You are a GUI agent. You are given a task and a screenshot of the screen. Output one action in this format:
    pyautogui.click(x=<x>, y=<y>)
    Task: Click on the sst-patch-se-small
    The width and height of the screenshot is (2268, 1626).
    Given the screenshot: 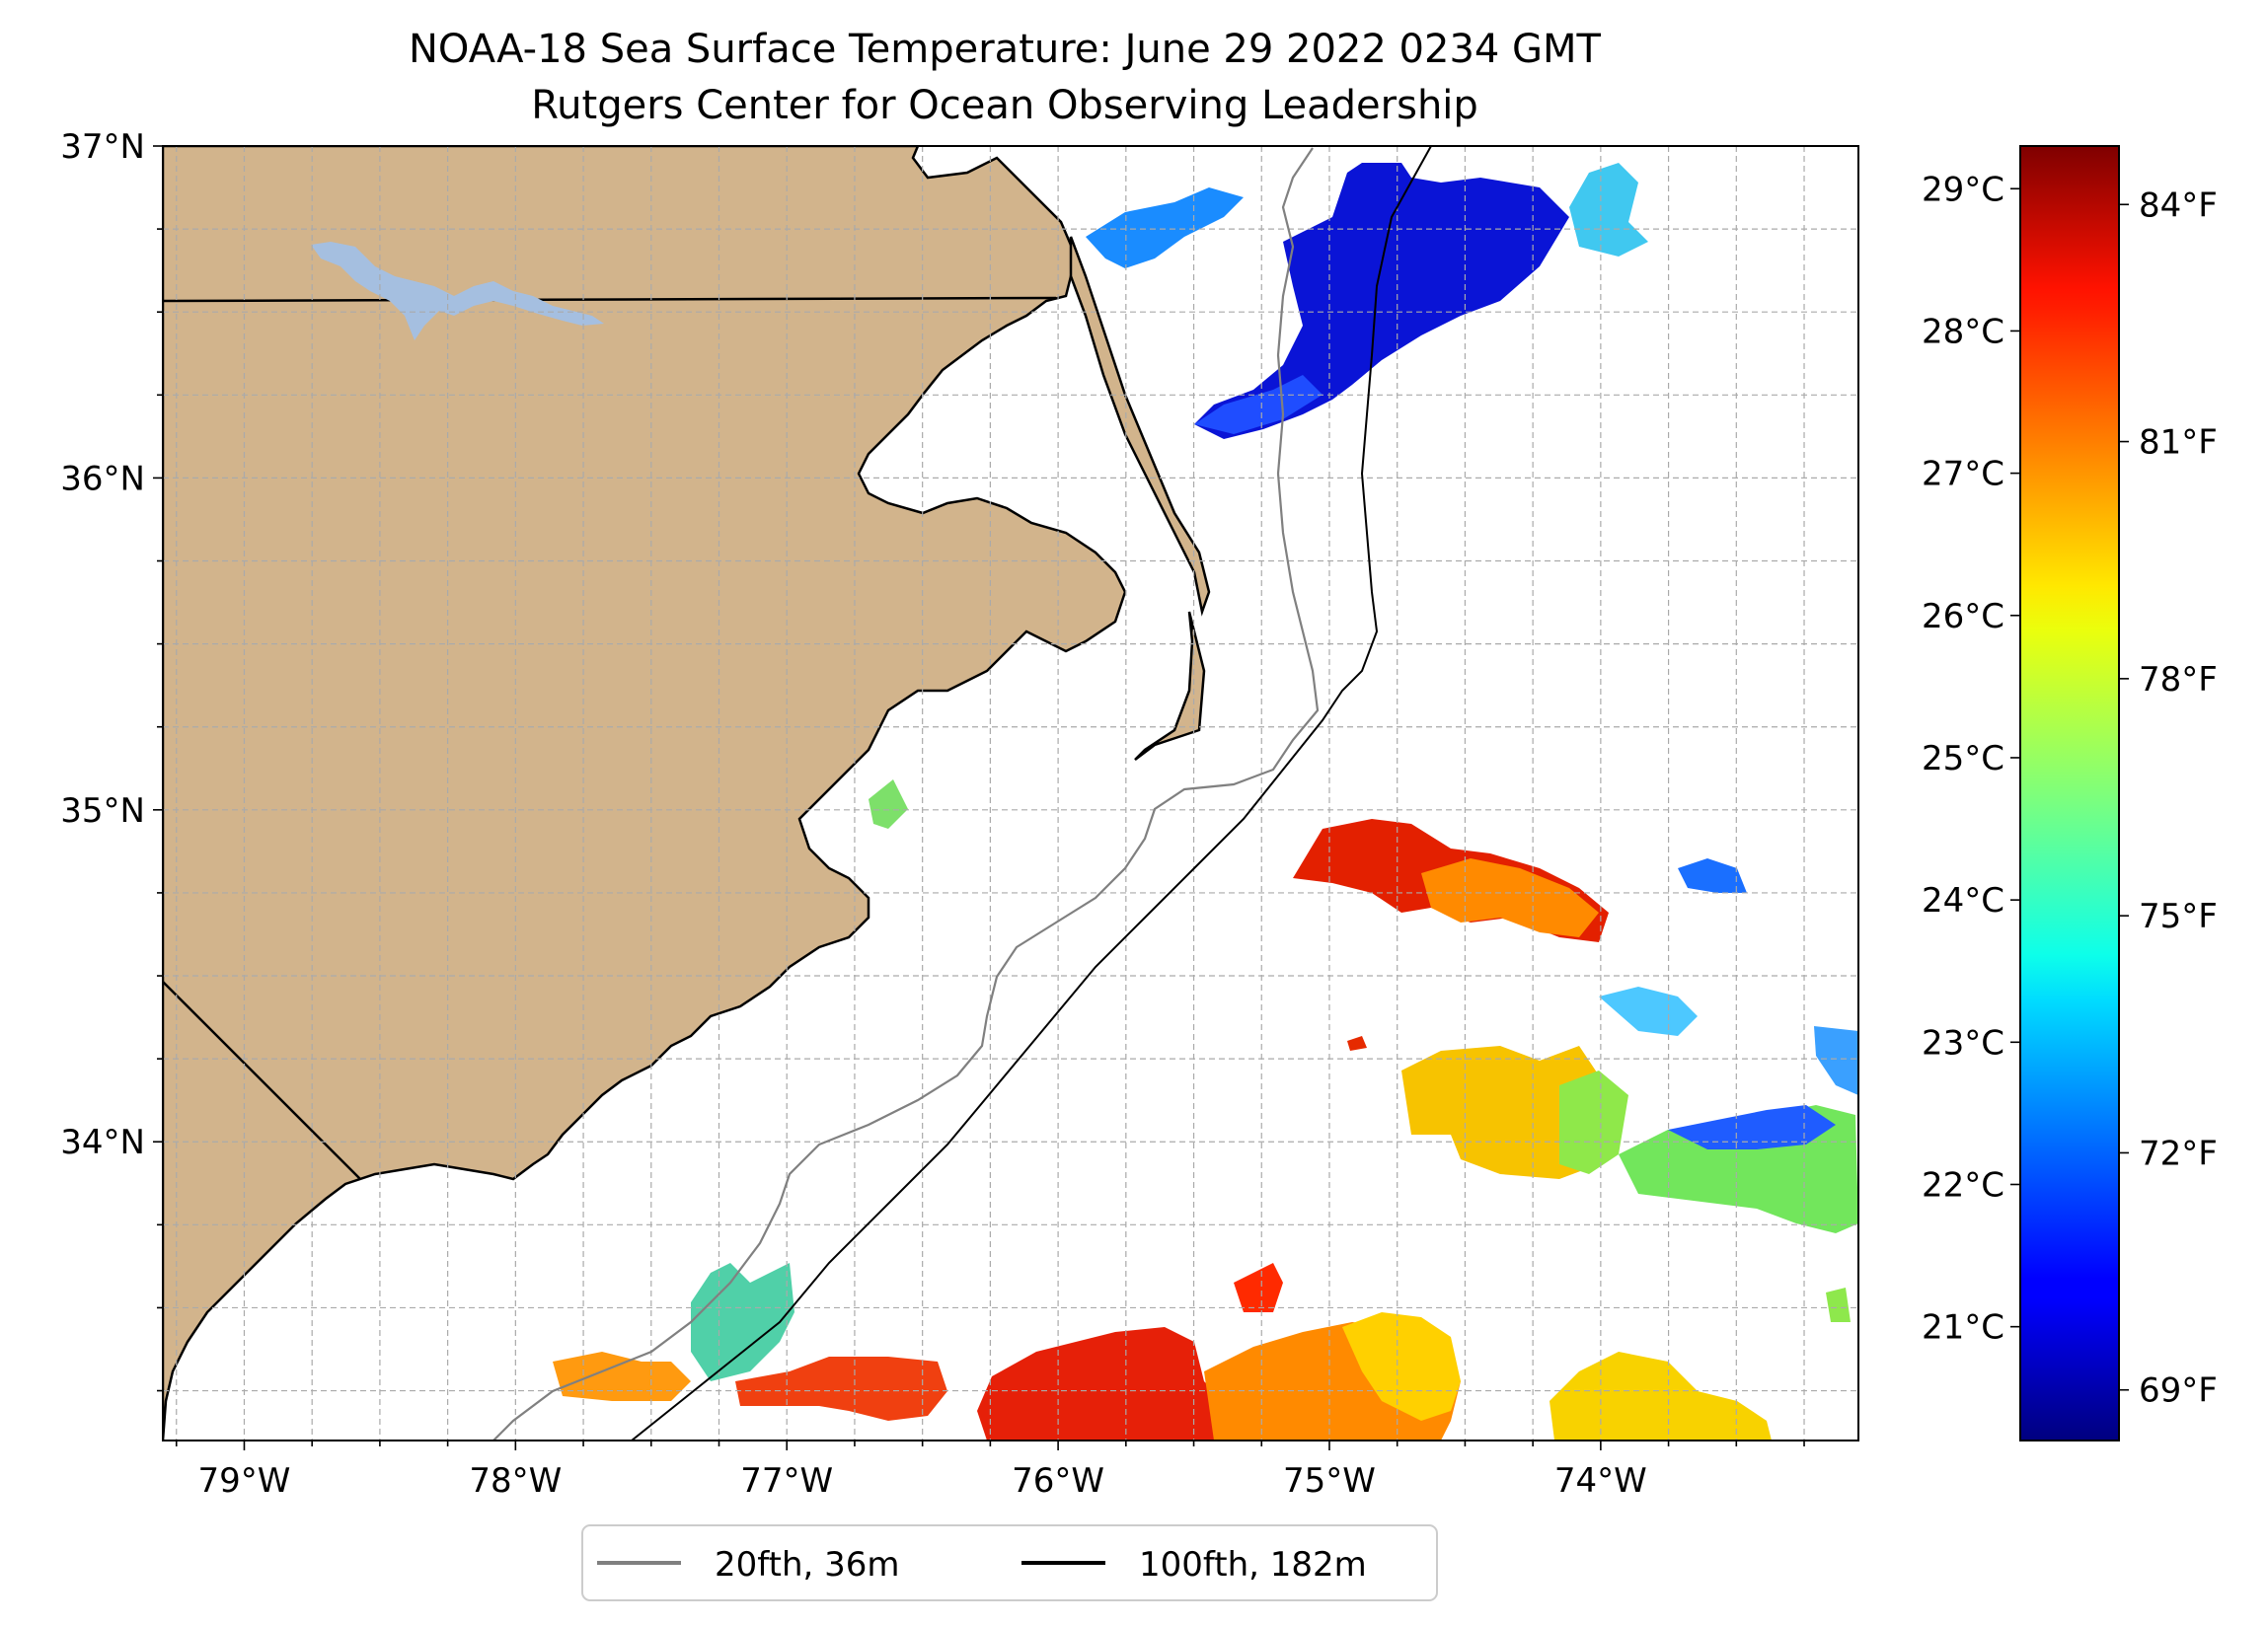 What is the action you would take?
    pyautogui.click(x=1839, y=1305)
    